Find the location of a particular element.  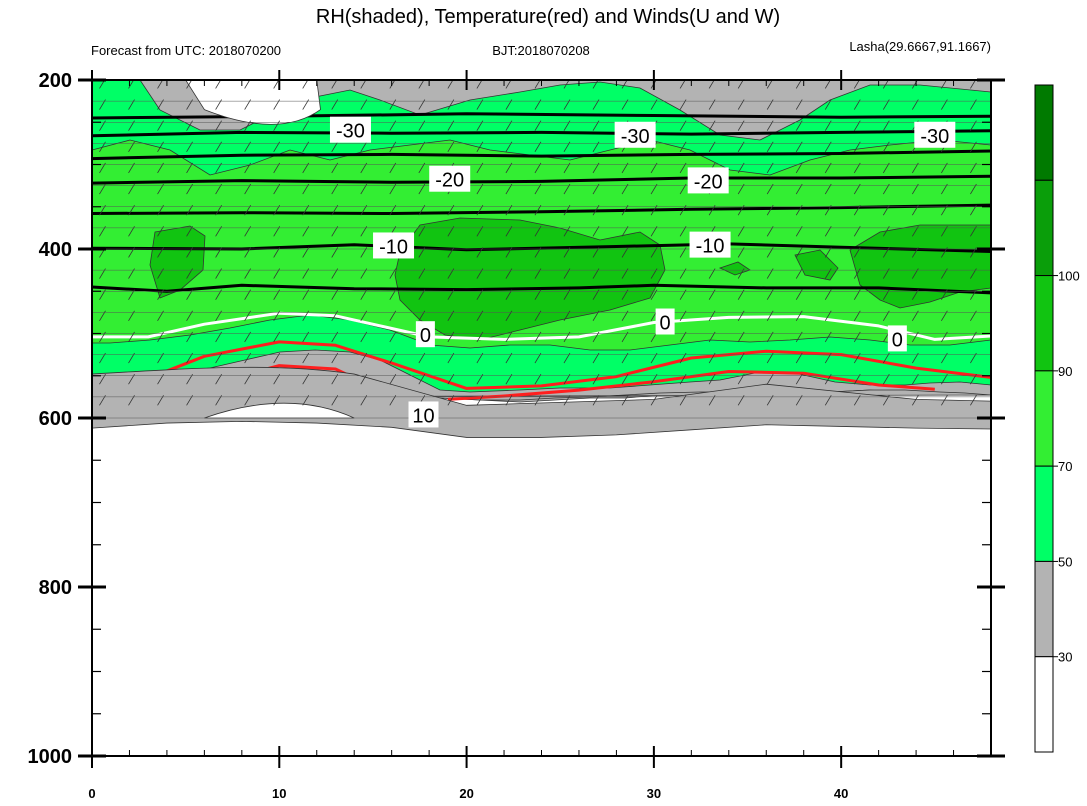

y-tick-label: 1000 is located at coordinates (50, 757).